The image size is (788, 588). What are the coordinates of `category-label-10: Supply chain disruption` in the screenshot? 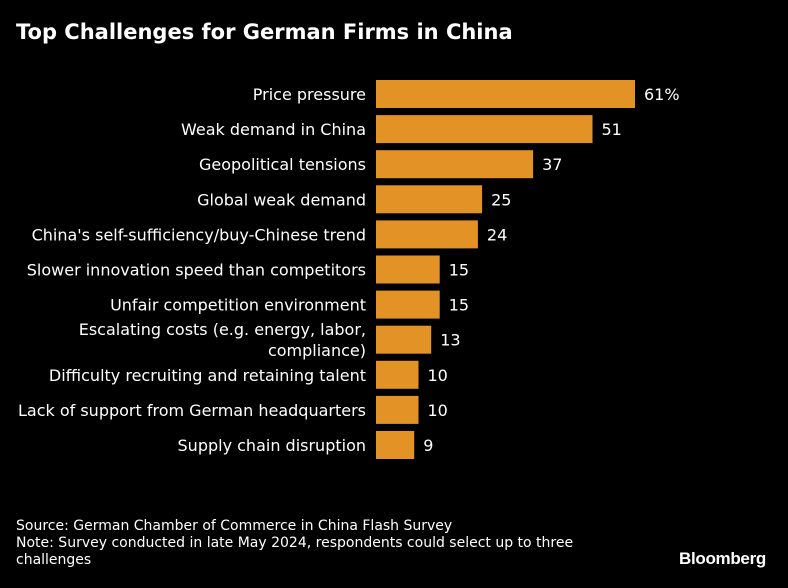 It's located at (272, 445).